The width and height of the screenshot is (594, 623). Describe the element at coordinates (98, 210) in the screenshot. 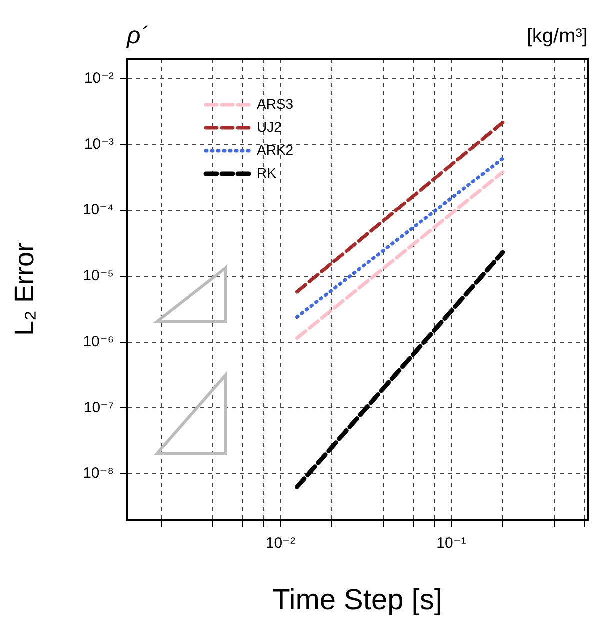

I see `y-tick-label: 10⁻⁴` at that location.